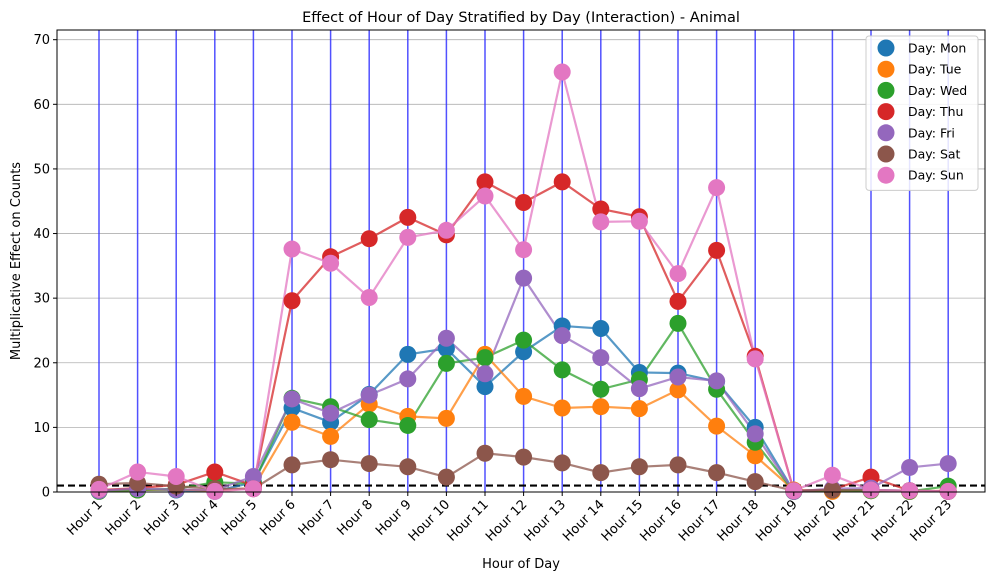 Image resolution: width=997 pixels, height=580 pixels. Describe the element at coordinates (278, 518) in the screenshot. I see `x-tick-label: Hour 6` at that location.